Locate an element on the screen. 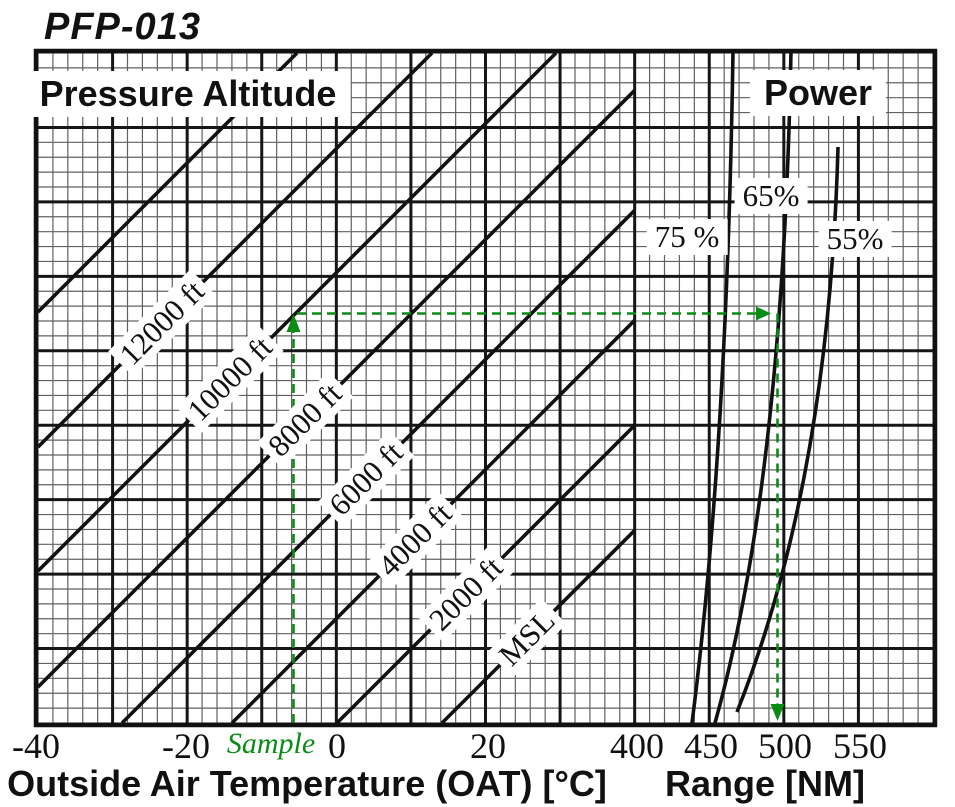  x-tick-label-550: 550 is located at coordinates (860, 746).